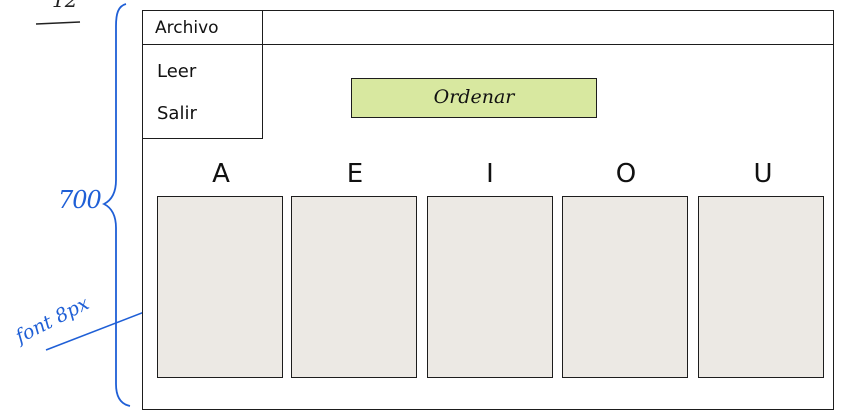 This screenshot has height=418, width=847. I want to click on height-brace, so click(116, 205).